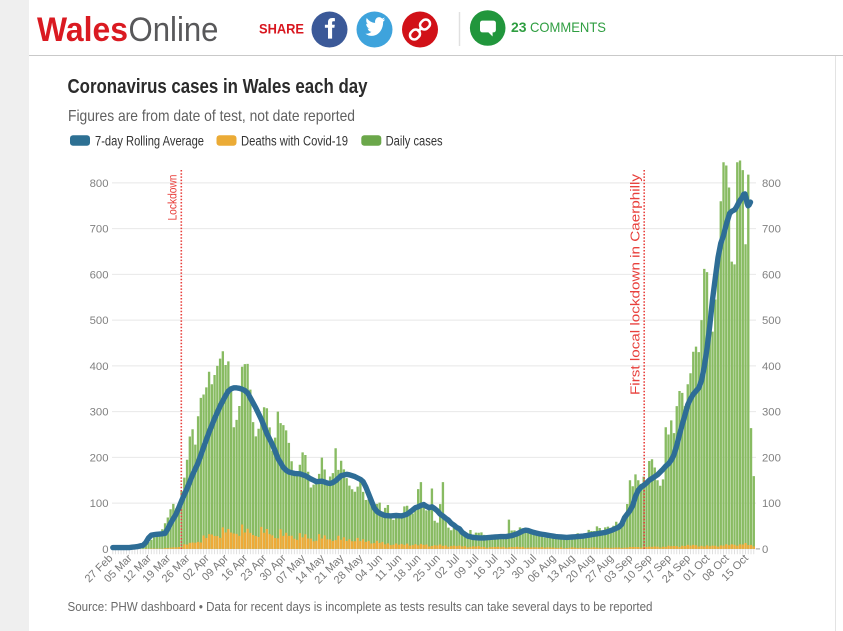  I want to click on svg-text: SHARE, so click(281, 29).